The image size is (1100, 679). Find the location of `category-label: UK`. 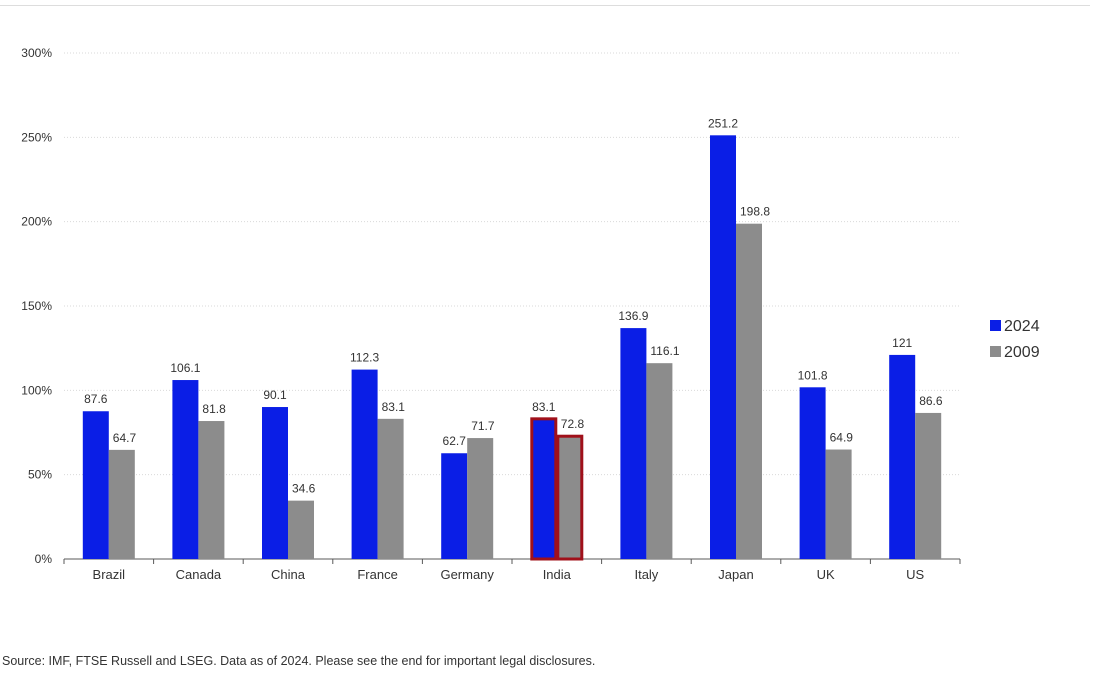

category-label: UK is located at coordinates (826, 574).